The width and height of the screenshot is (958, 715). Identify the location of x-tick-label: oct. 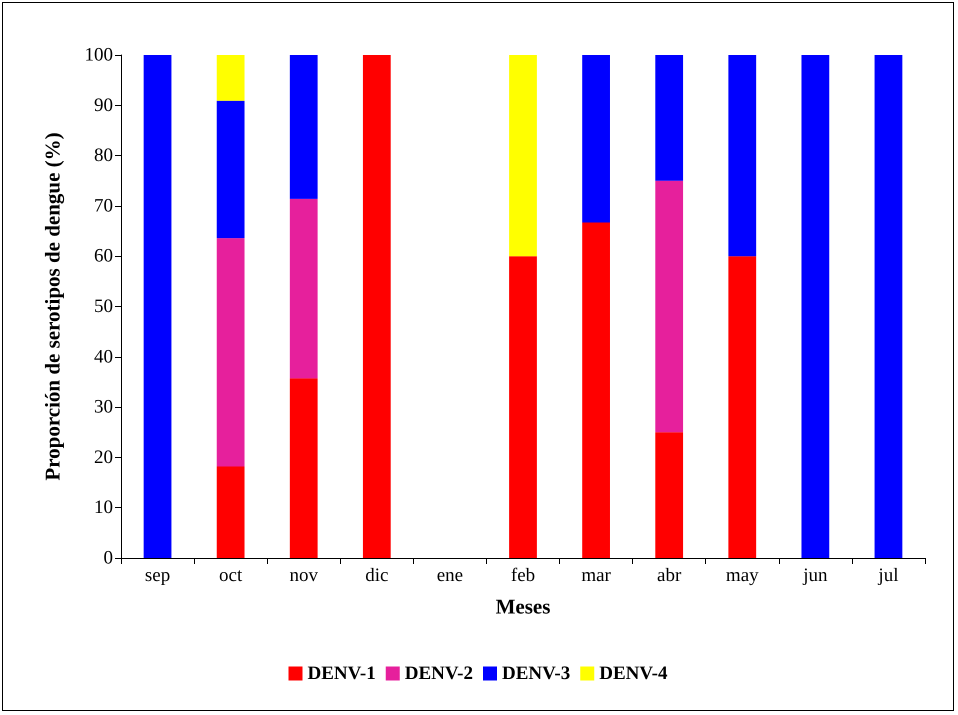
(231, 575).